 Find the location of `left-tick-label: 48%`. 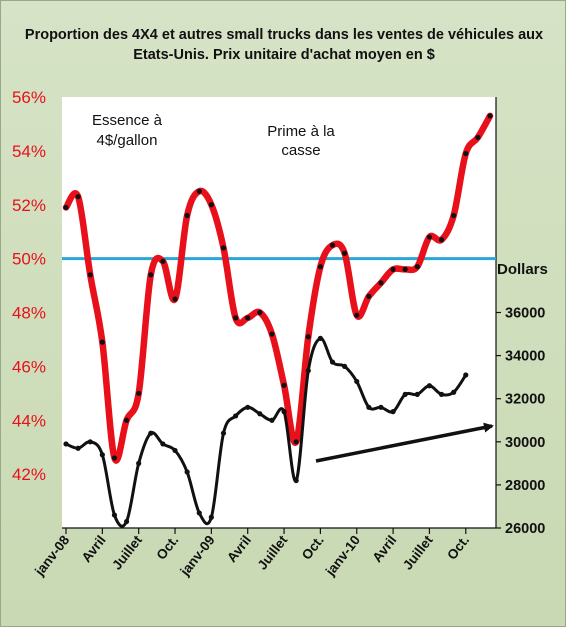

left-tick-label: 48% is located at coordinates (29, 313).